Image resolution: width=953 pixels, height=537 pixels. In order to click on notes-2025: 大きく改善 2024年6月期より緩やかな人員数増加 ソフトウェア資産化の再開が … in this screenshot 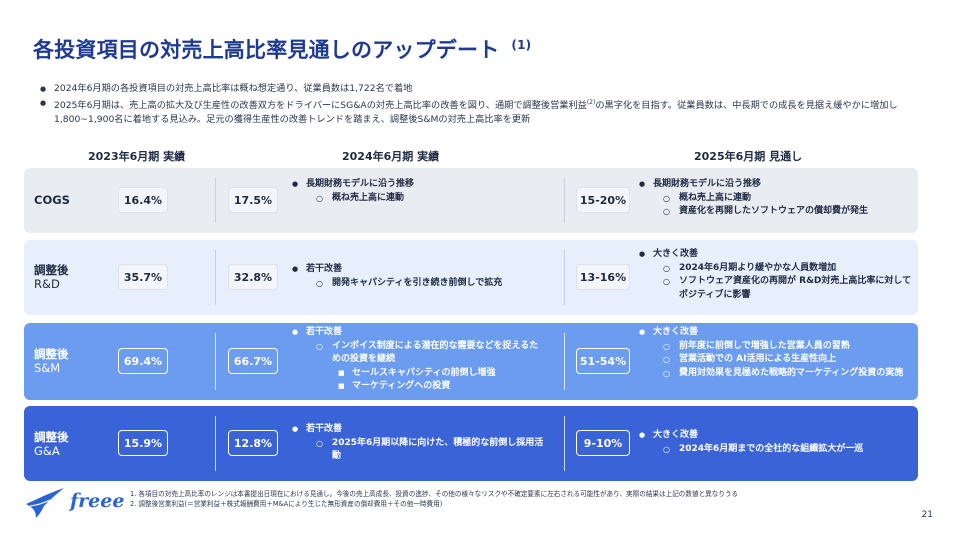, I will do `click(776, 275)`.